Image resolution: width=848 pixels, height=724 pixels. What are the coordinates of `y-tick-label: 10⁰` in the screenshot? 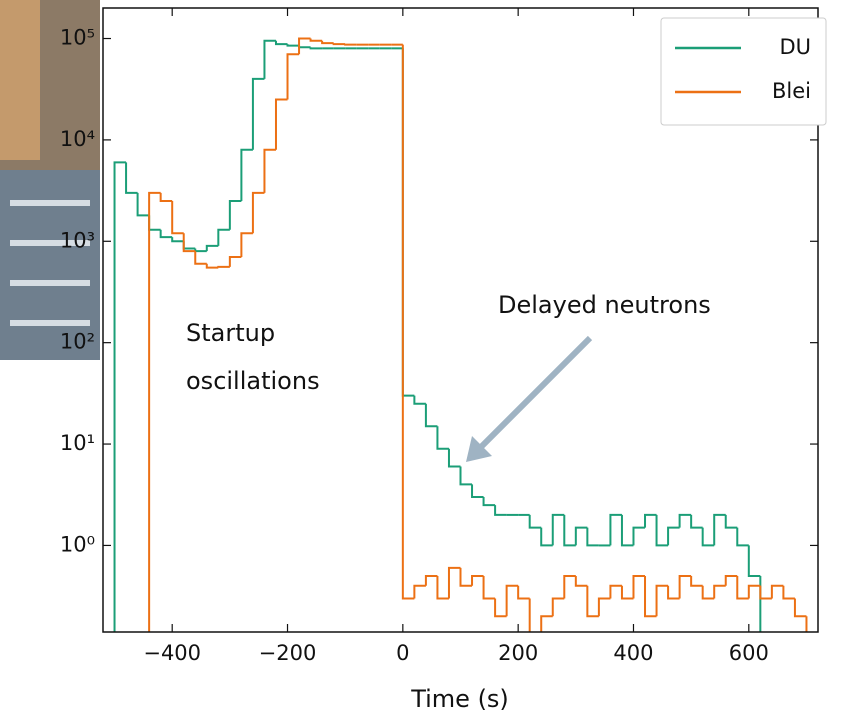 It's located at (77, 544).